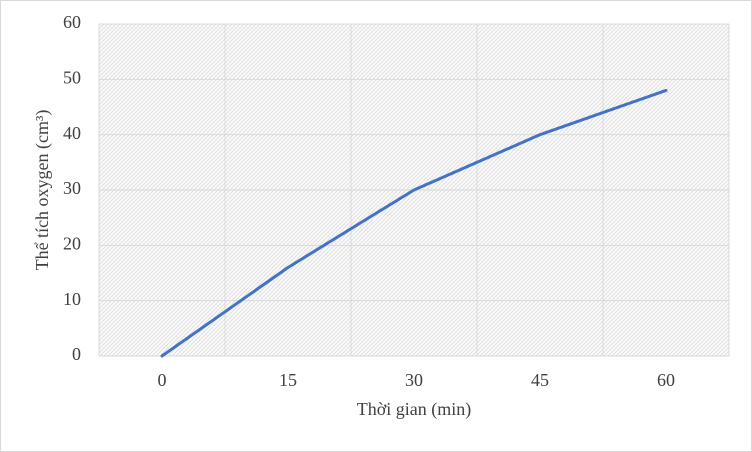 The width and height of the screenshot is (752, 452). What do you see at coordinates (72, 77) in the screenshot?
I see `y-tick-label: 50` at bounding box center [72, 77].